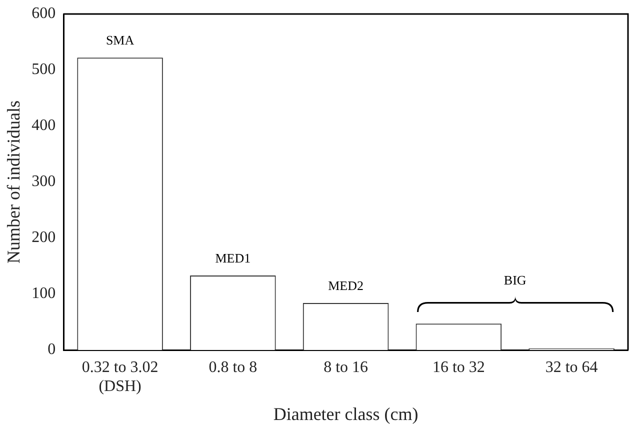 This screenshot has width=638, height=432. What do you see at coordinates (52, 349) in the screenshot?
I see `y-tick-label: 0` at bounding box center [52, 349].